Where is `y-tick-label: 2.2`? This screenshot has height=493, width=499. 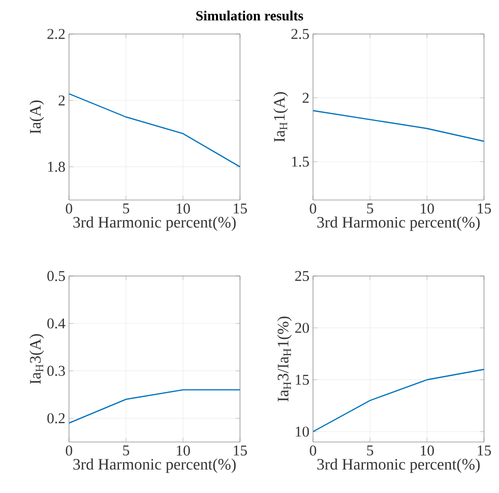 y-tick-label: 2.2 is located at coordinates (56, 34).